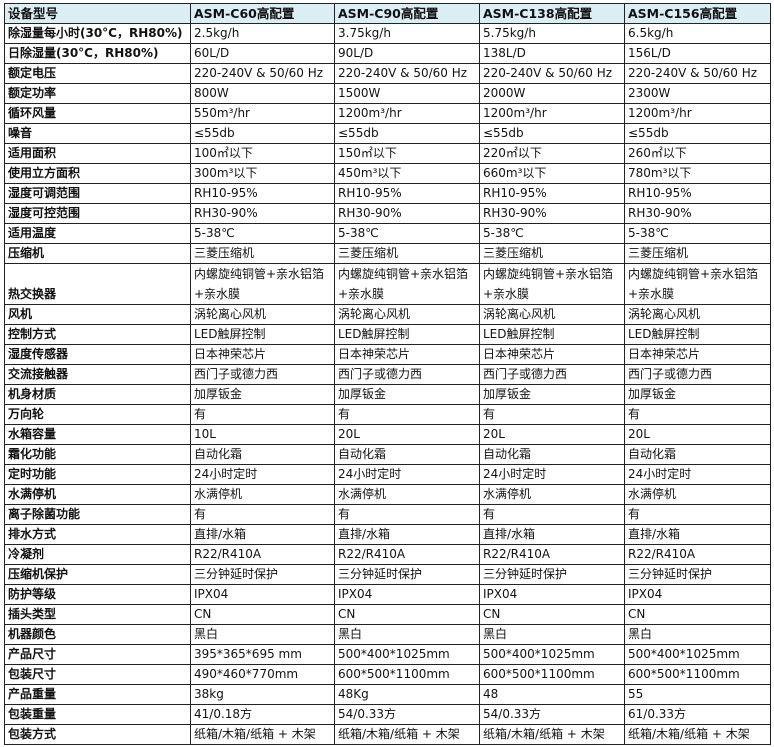 This screenshot has height=747, width=774. I want to click on row-label: 包装重量, so click(97, 714).